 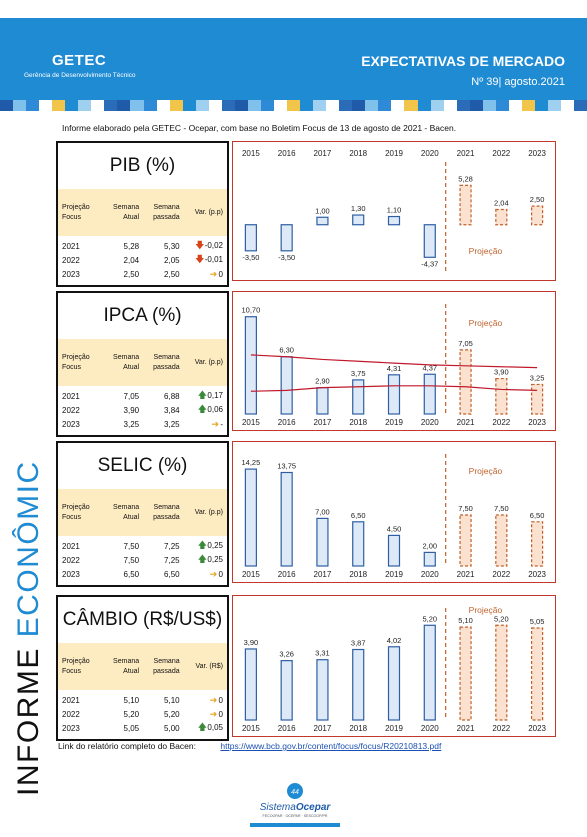 I want to click on current-week-cell: 7,50, so click(x=131, y=560).